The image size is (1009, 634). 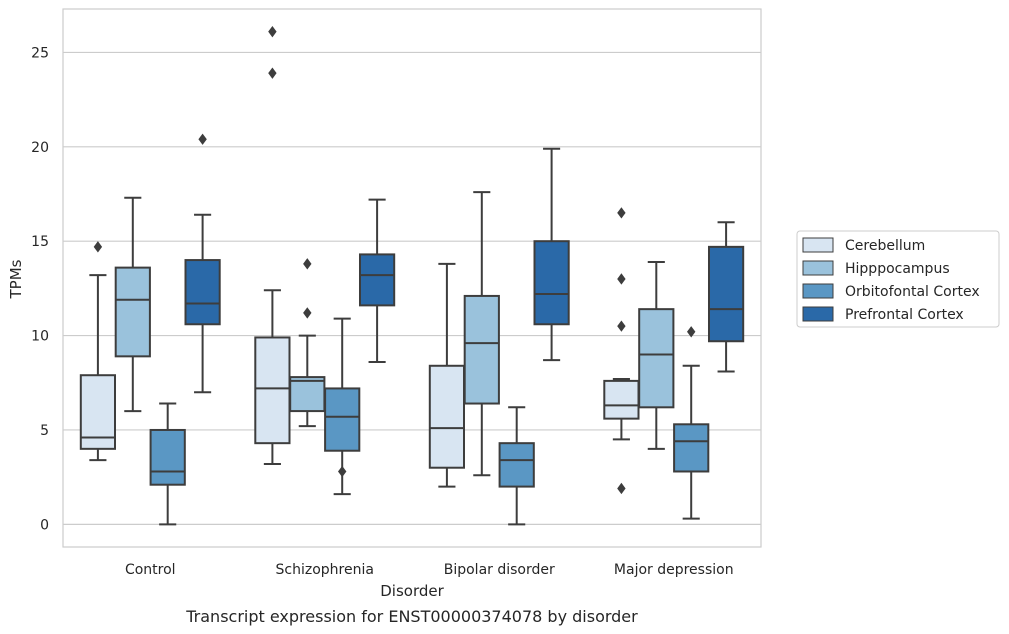 What do you see at coordinates (674, 570) in the screenshot?
I see `x-tick-label: Major depression` at bounding box center [674, 570].